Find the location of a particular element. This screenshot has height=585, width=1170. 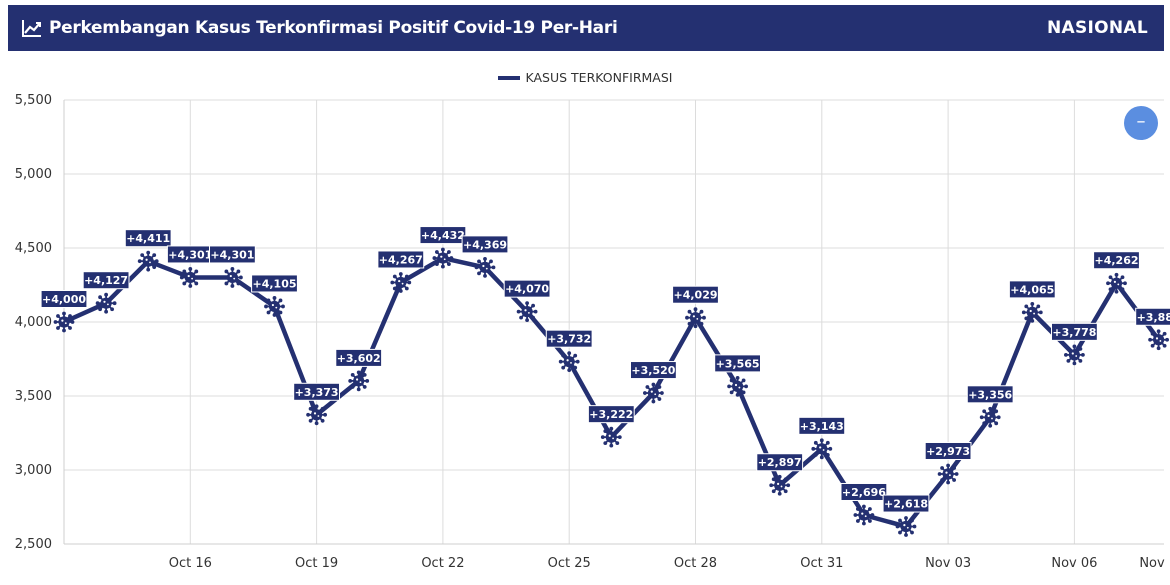

chart-legend: KASUS TERKONFIRMASI is located at coordinates (585, 77).